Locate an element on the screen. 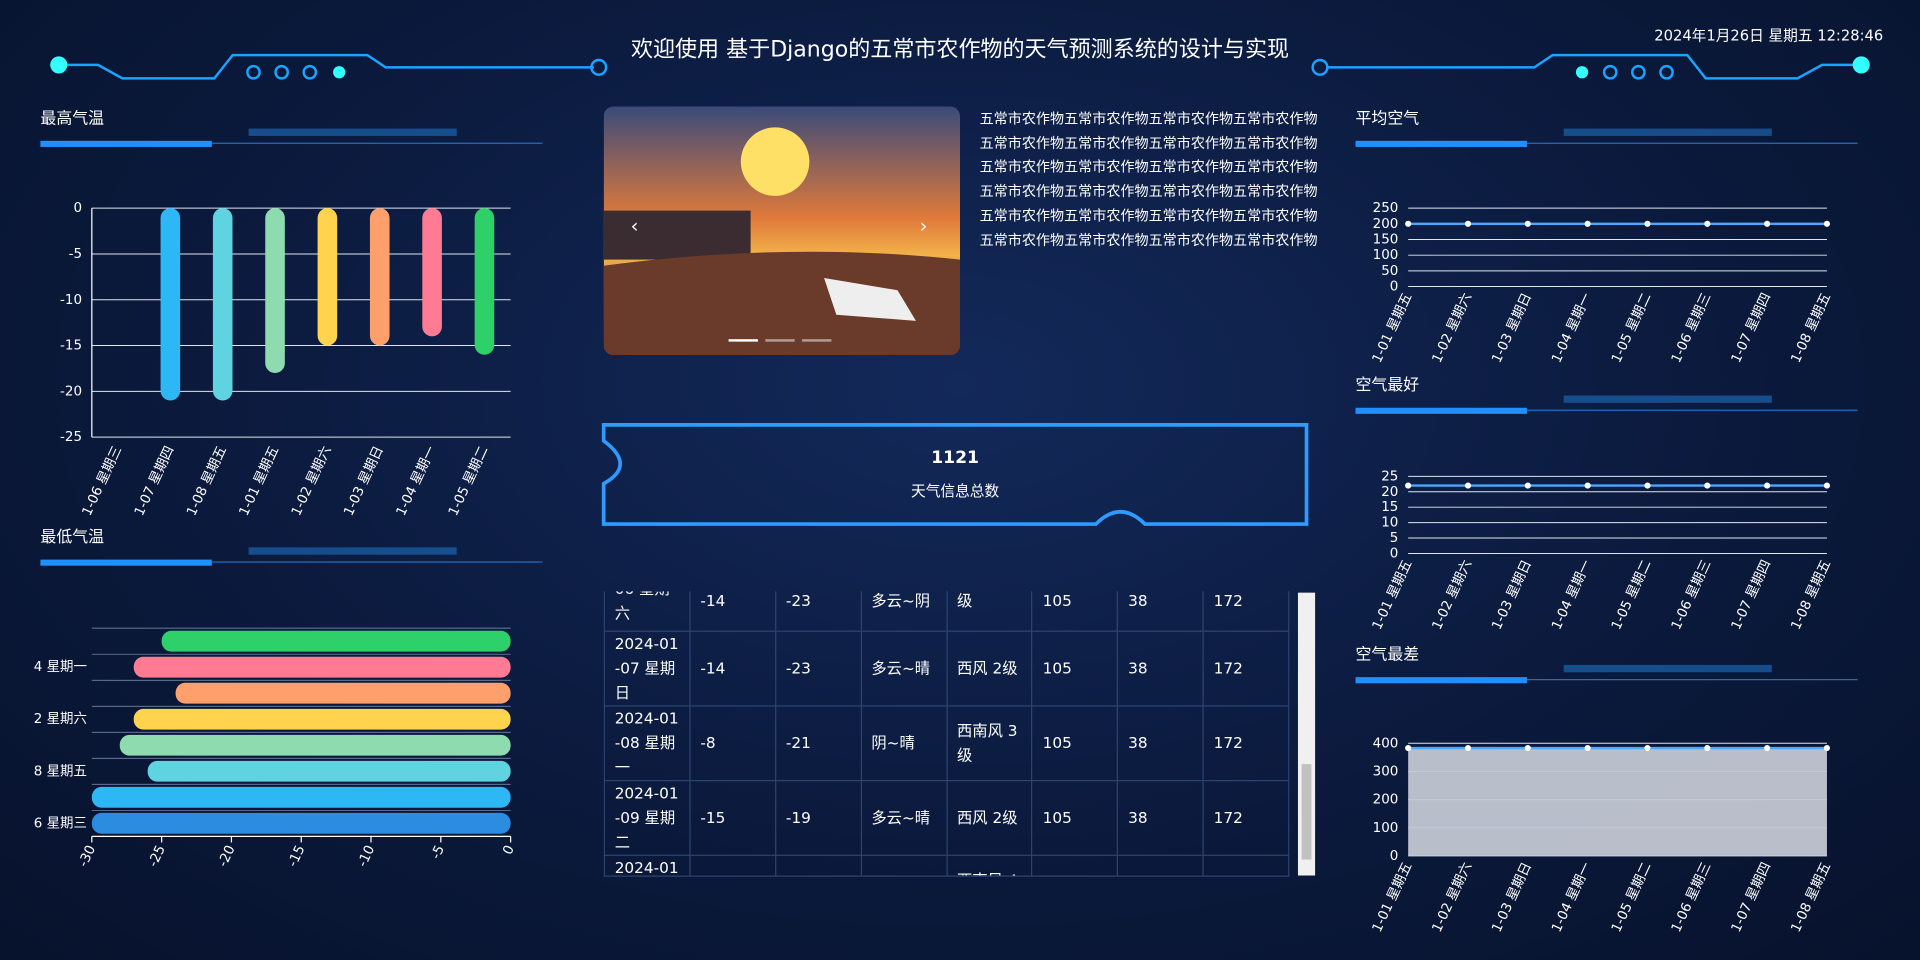 Image resolution: width=1920 pixels, height=960 pixels. counter-value: 1121 is located at coordinates (955, 458).